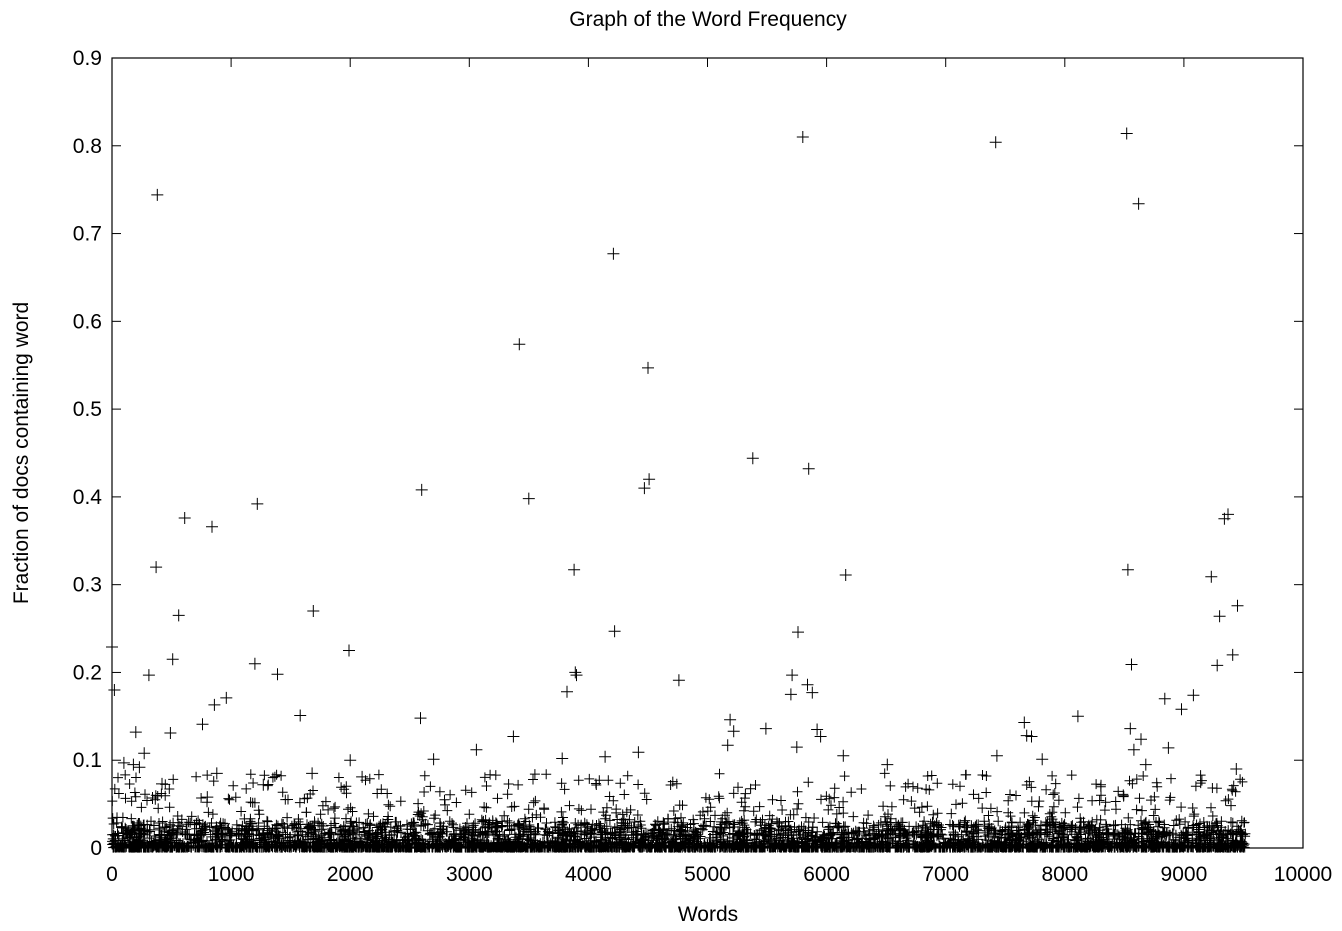 This screenshot has height=931, width=1342. I want to click on y-tick-label: 0.2, so click(87, 672).